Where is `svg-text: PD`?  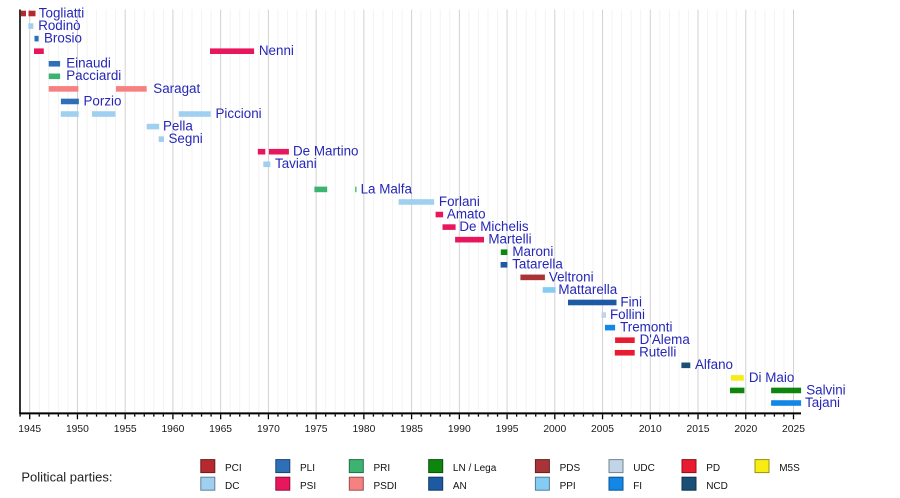
svg-text: PD is located at coordinates (713, 468).